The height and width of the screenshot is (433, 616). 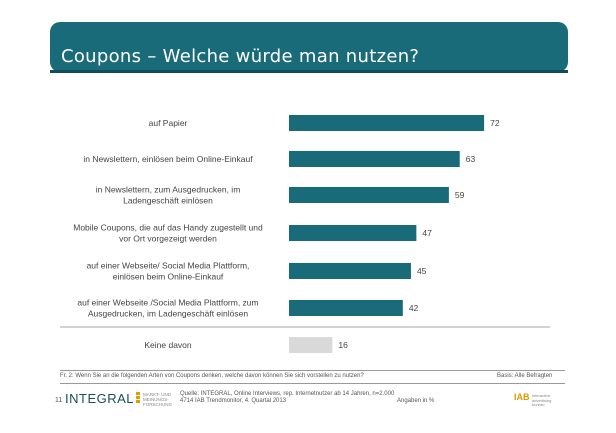 I want to click on category-label-line: einlösen beim Online-Einkauf, so click(x=168, y=277).